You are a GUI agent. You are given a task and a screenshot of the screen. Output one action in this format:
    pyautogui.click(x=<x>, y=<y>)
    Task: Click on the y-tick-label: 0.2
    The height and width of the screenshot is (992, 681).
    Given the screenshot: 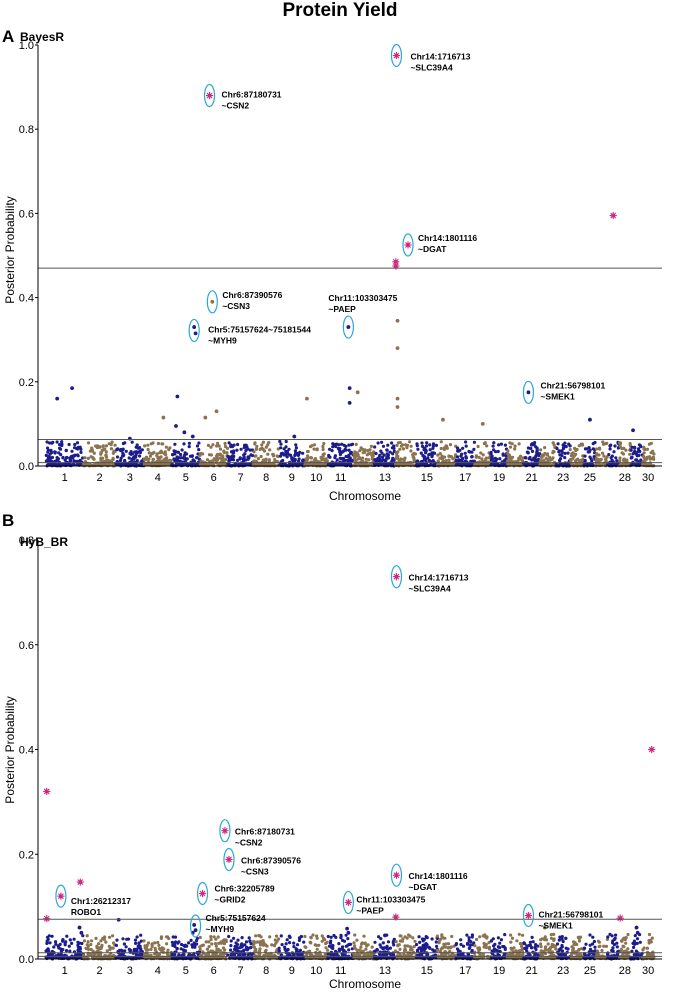 What is the action you would take?
    pyautogui.click(x=26, y=383)
    